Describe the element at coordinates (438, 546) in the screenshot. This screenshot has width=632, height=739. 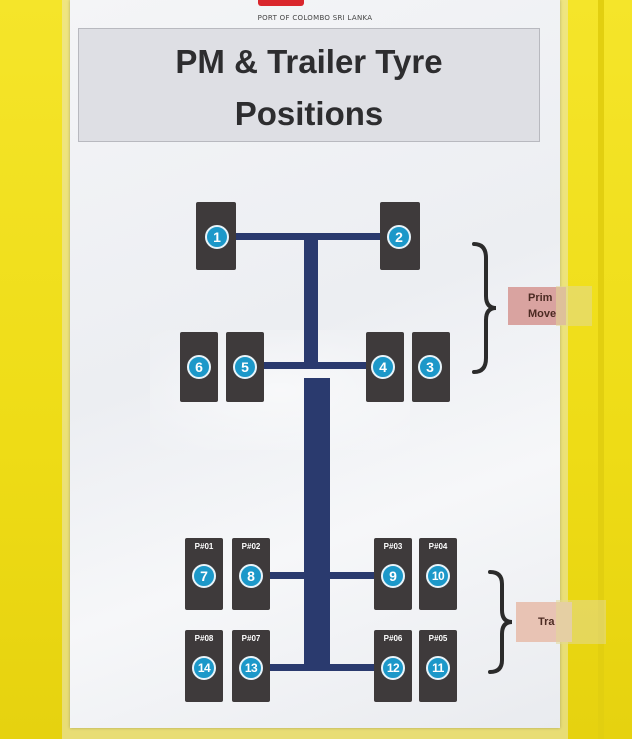
I see `position-tag-p04: P#04` at that location.